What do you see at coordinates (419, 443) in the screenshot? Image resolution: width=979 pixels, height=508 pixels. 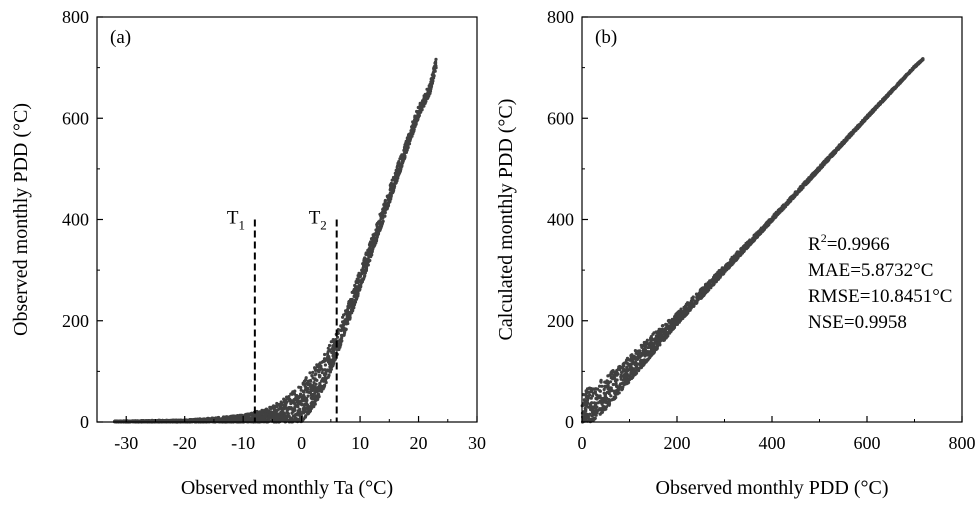 I see `x-tick-label: 20` at bounding box center [419, 443].